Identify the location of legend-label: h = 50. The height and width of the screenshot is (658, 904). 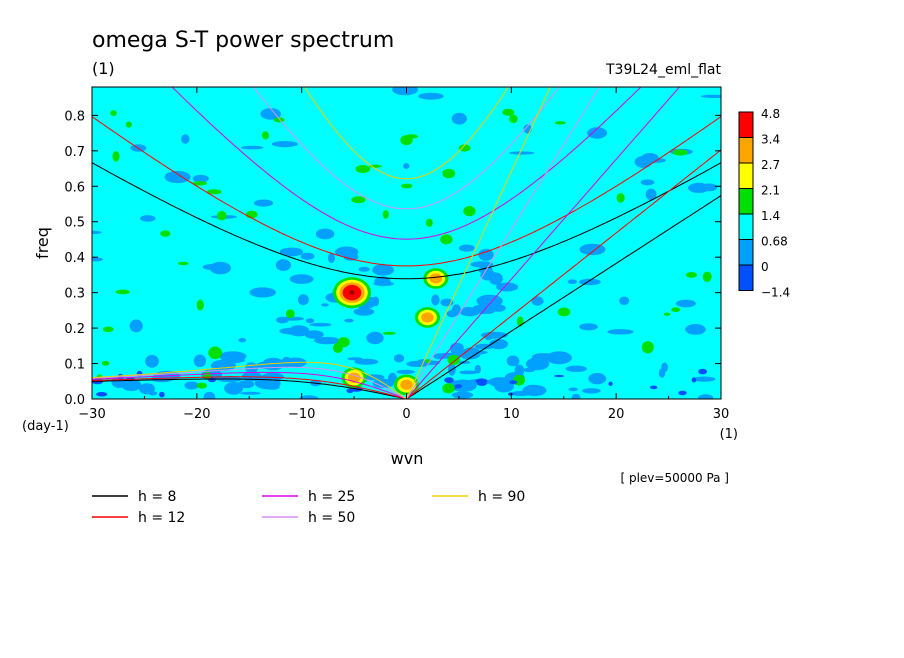
(331, 518).